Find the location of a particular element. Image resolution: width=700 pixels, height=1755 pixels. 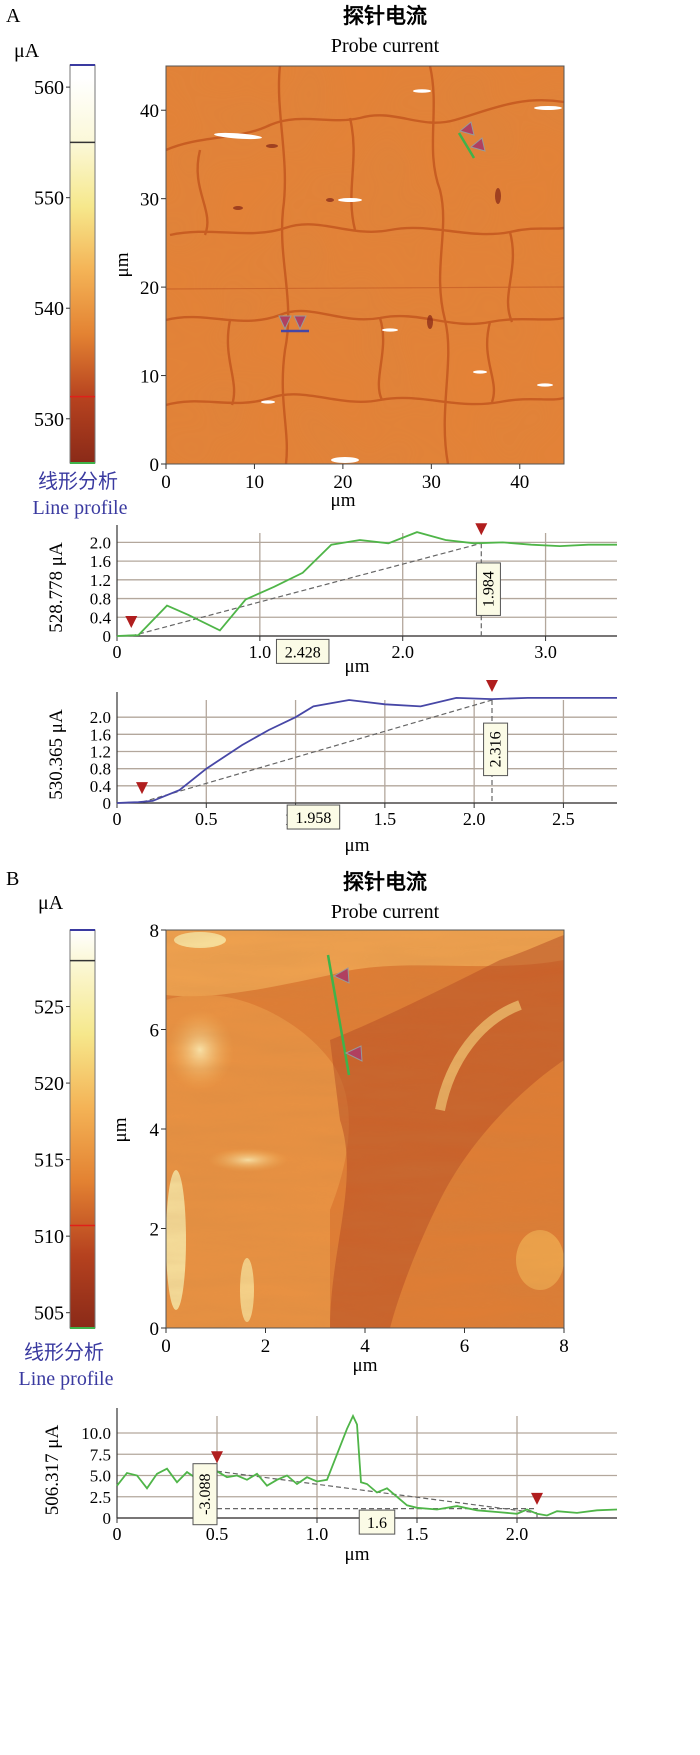

panel_a-map-ytick-label: 20 is located at coordinates (149, 288).